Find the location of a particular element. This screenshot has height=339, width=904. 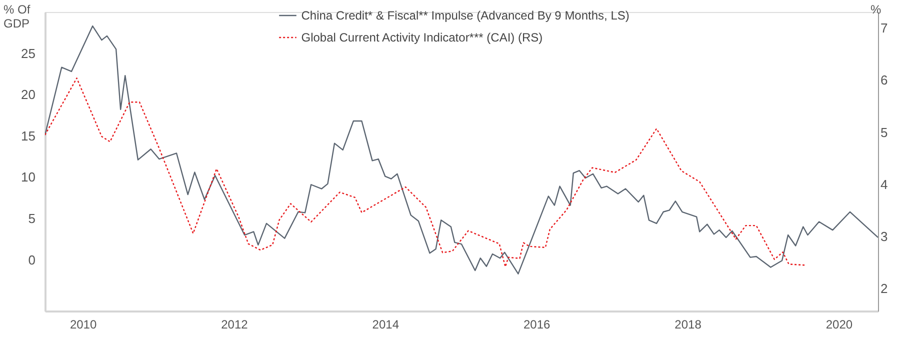

y2-axis-title: % is located at coordinates (876, 9).